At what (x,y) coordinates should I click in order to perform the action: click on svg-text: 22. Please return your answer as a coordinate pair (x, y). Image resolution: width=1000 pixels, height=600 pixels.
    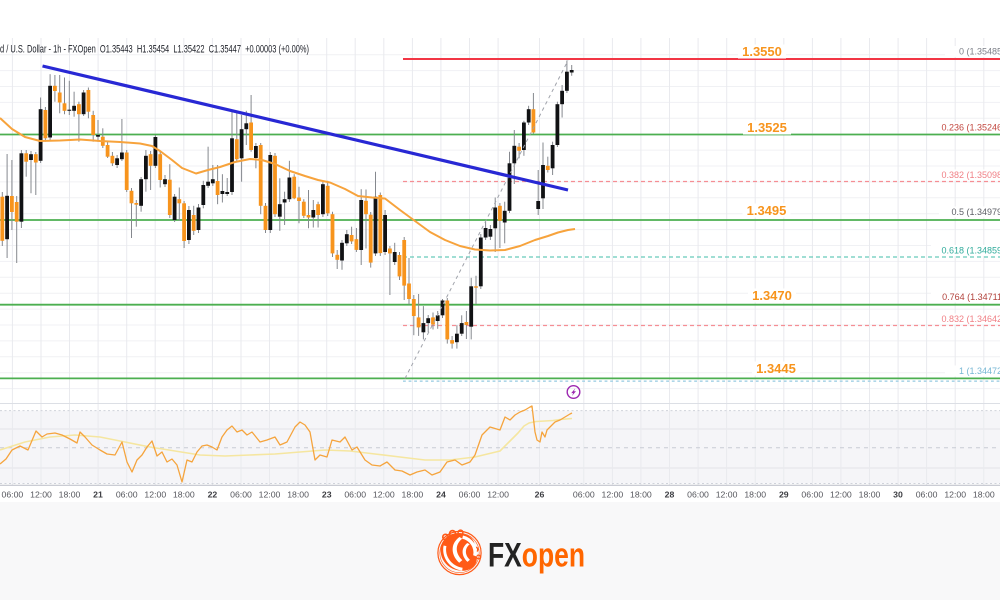
    Looking at the image, I should click on (213, 495).